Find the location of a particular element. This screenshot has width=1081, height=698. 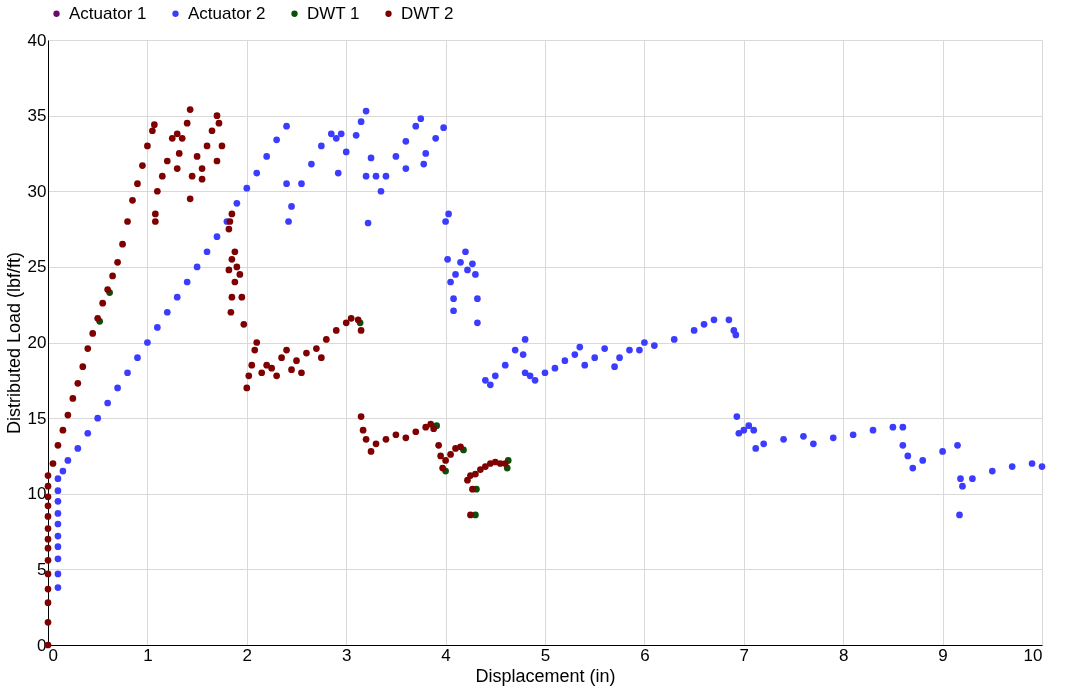

x-tick-label: 5 is located at coordinates (545, 655).